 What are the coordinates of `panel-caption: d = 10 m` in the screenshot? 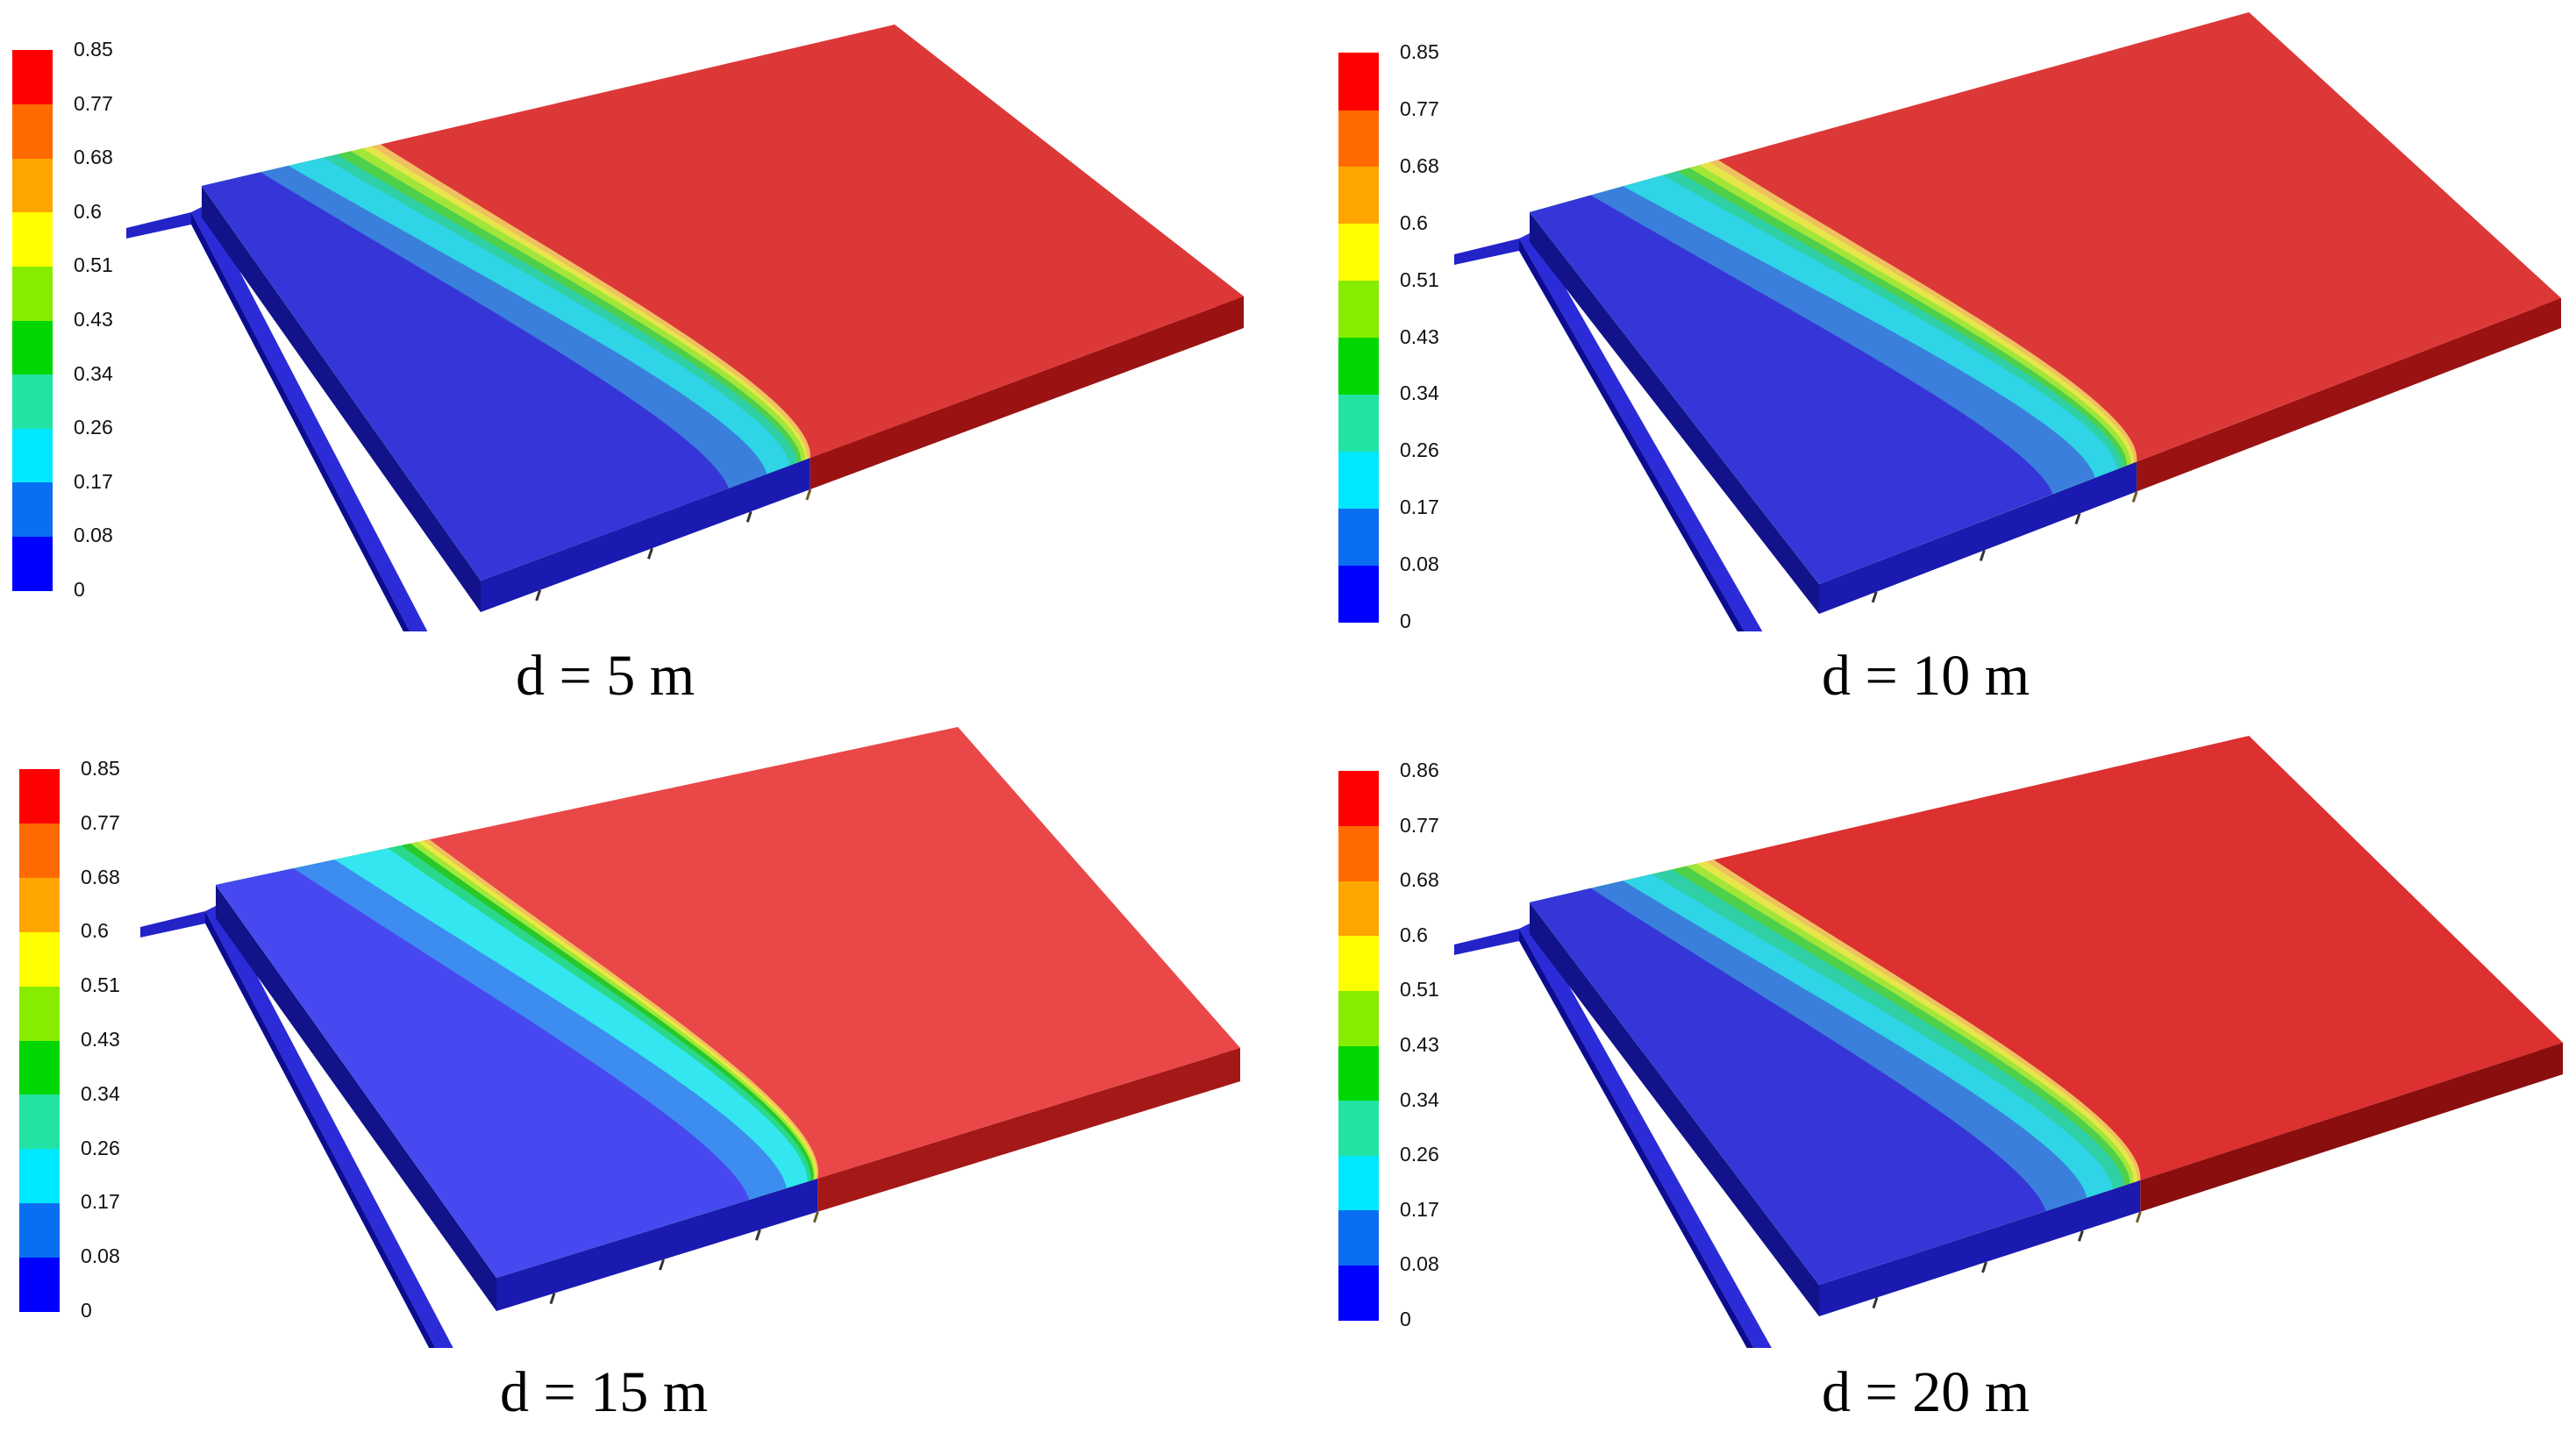 It's located at (1926, 676).